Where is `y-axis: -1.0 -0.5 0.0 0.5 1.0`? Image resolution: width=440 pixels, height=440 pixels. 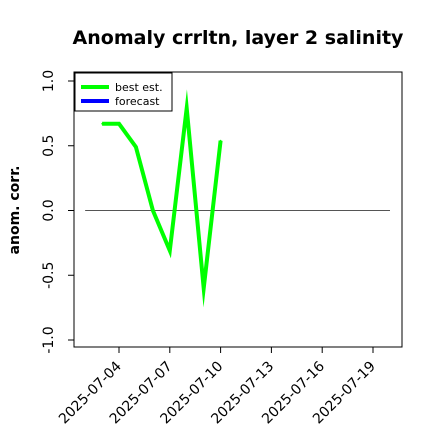
y-axis: -1.0 -0.5 0.0 0.5 1.0 is located at coordinates (57, 212).